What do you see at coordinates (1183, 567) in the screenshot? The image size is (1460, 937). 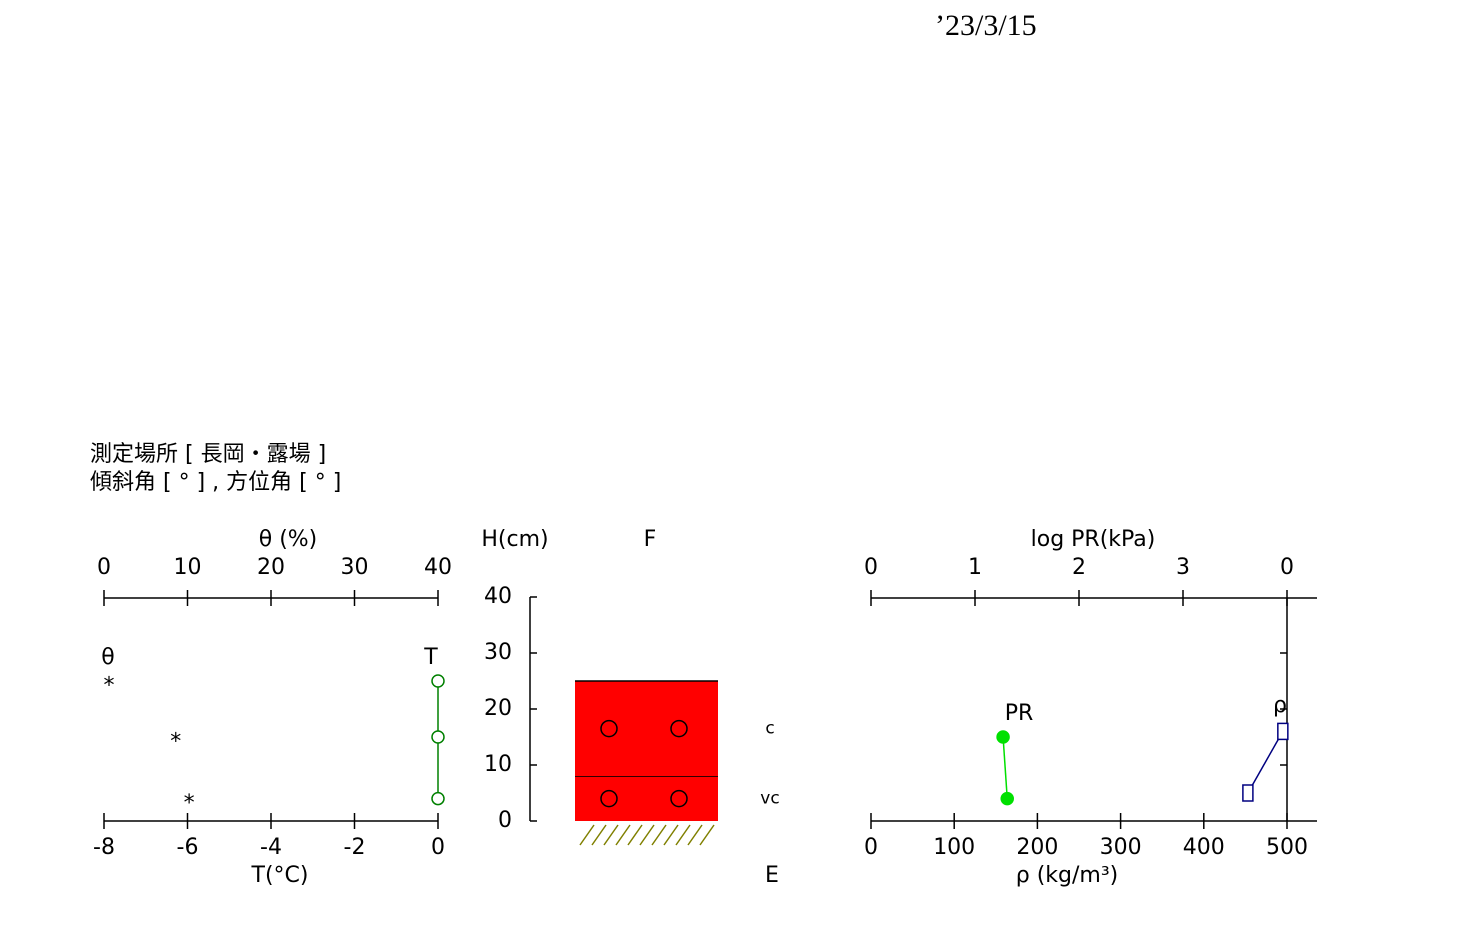 I see `tick-label: 3` at bounding box center [1183, 567].